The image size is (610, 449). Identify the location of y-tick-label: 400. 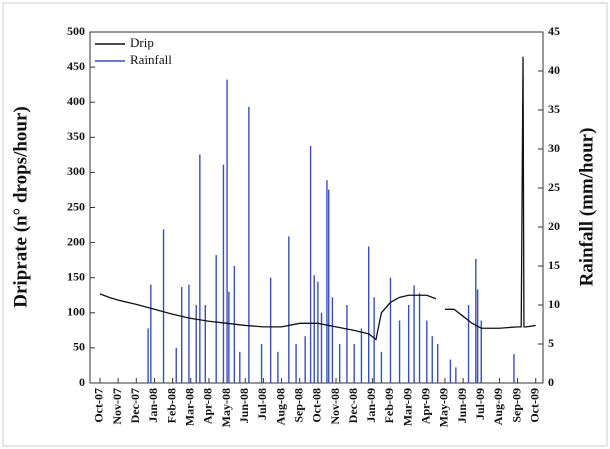
(76, 101).